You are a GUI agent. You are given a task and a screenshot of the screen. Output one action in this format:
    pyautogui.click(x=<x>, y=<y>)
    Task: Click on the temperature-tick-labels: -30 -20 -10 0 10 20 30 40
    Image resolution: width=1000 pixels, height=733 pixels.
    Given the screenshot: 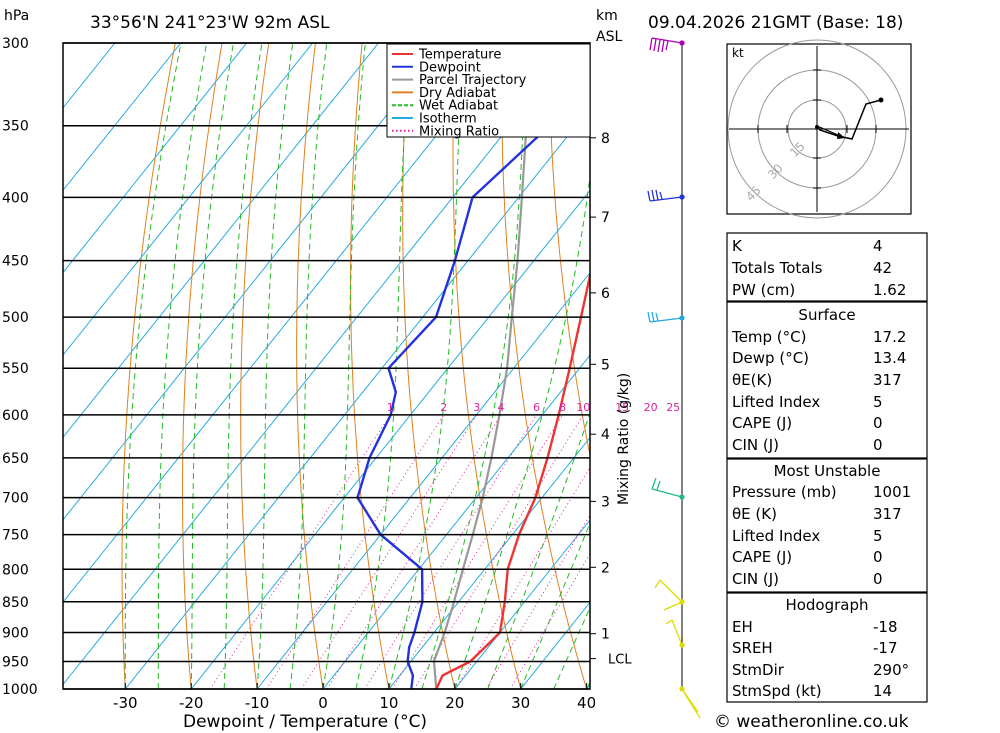 What is the action you would take?
    pyautogui.click(x=354, y=697)
    